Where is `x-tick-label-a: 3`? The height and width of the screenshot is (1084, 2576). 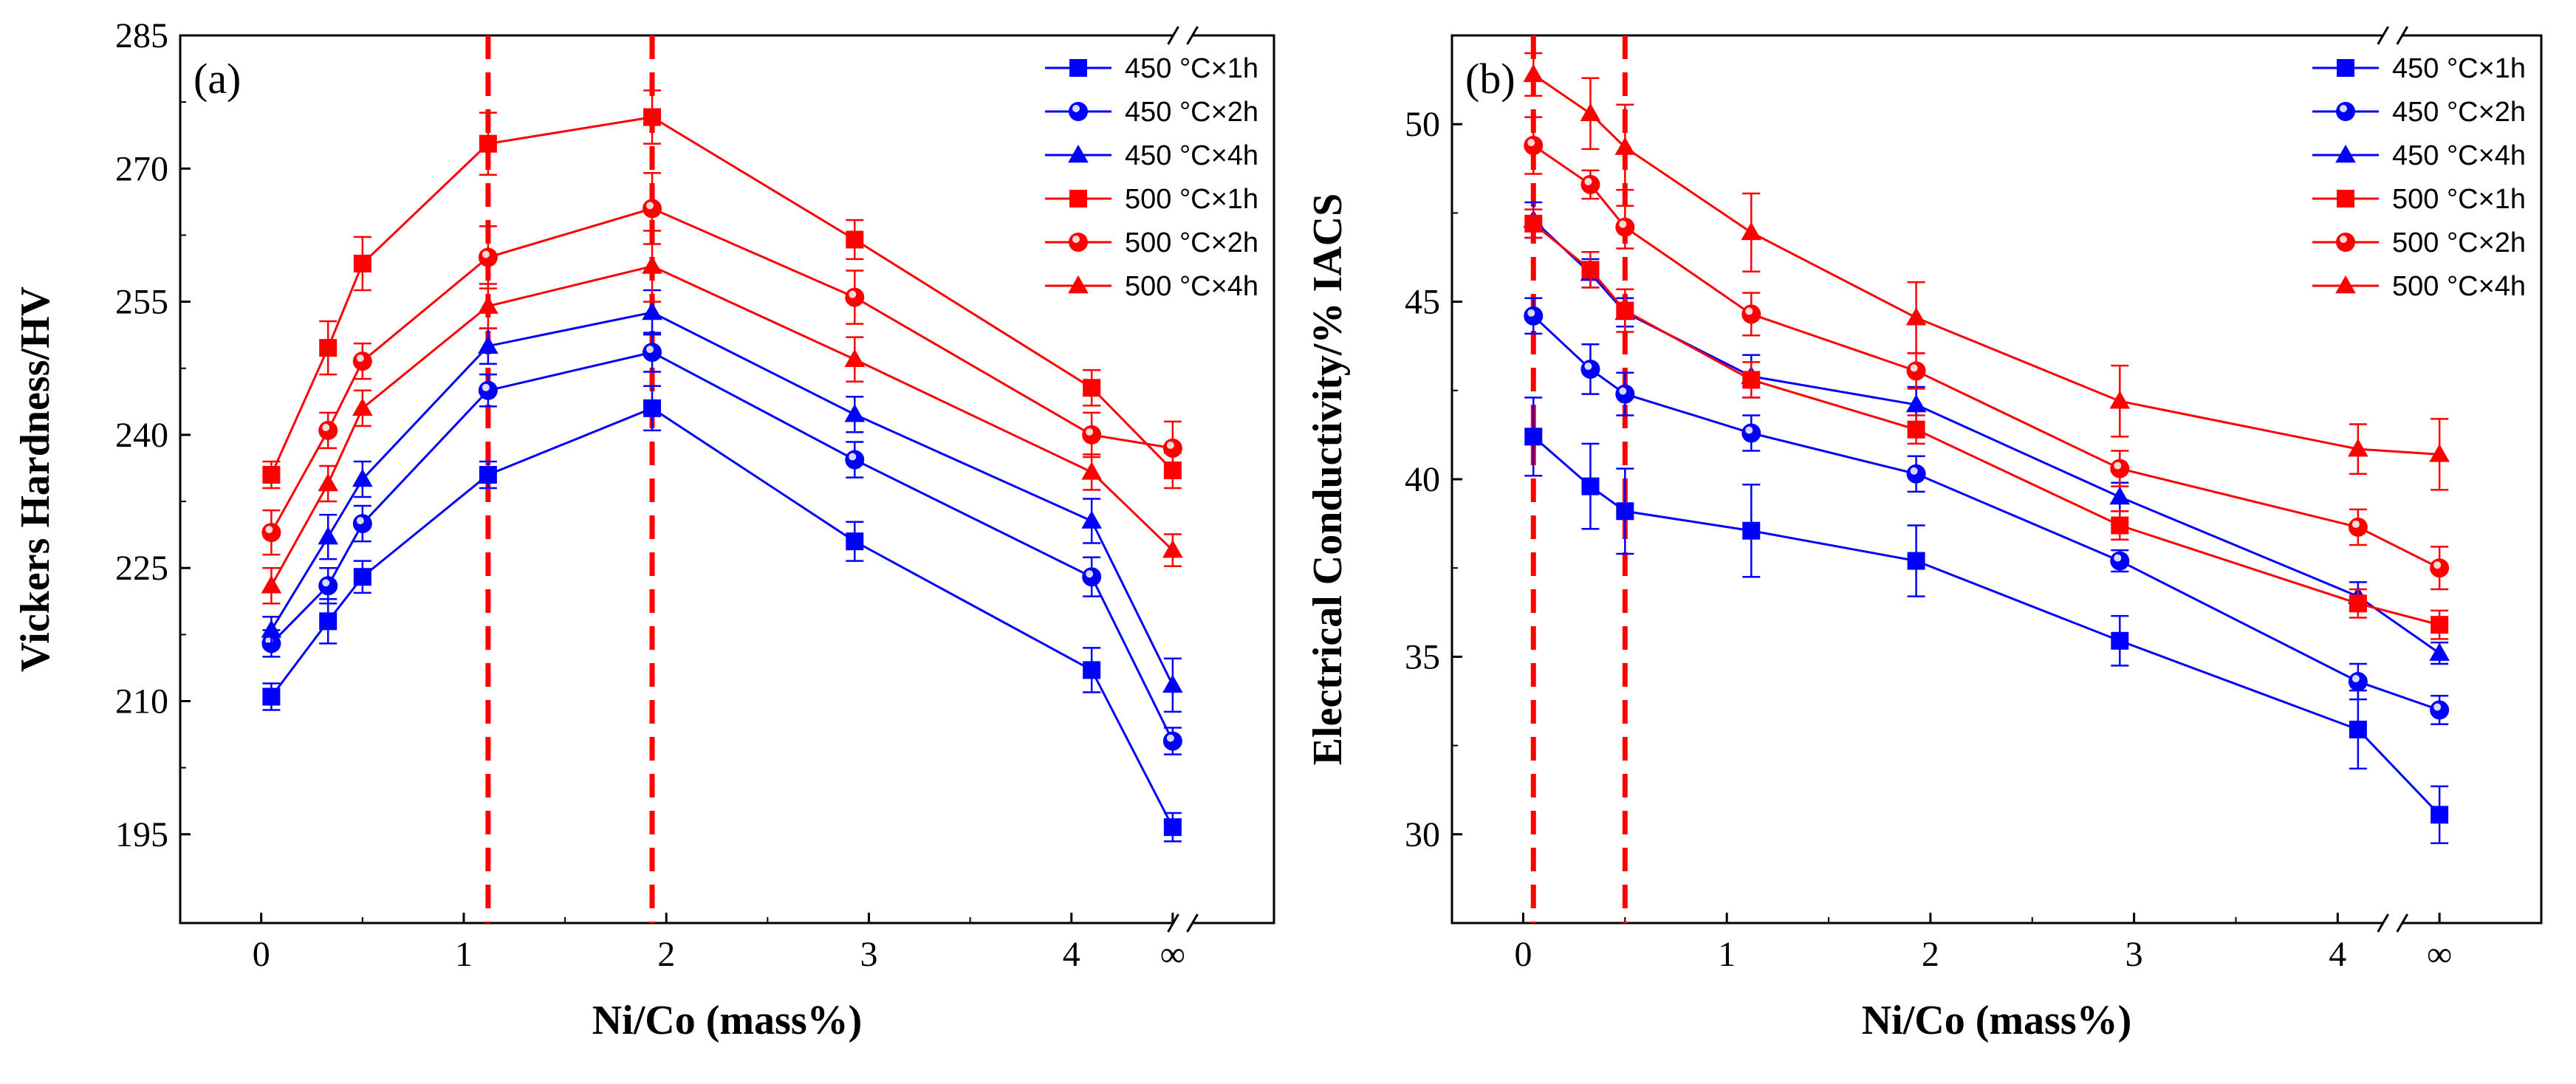 x-tick-label-a: 3 is located at coordinates (868, 955).